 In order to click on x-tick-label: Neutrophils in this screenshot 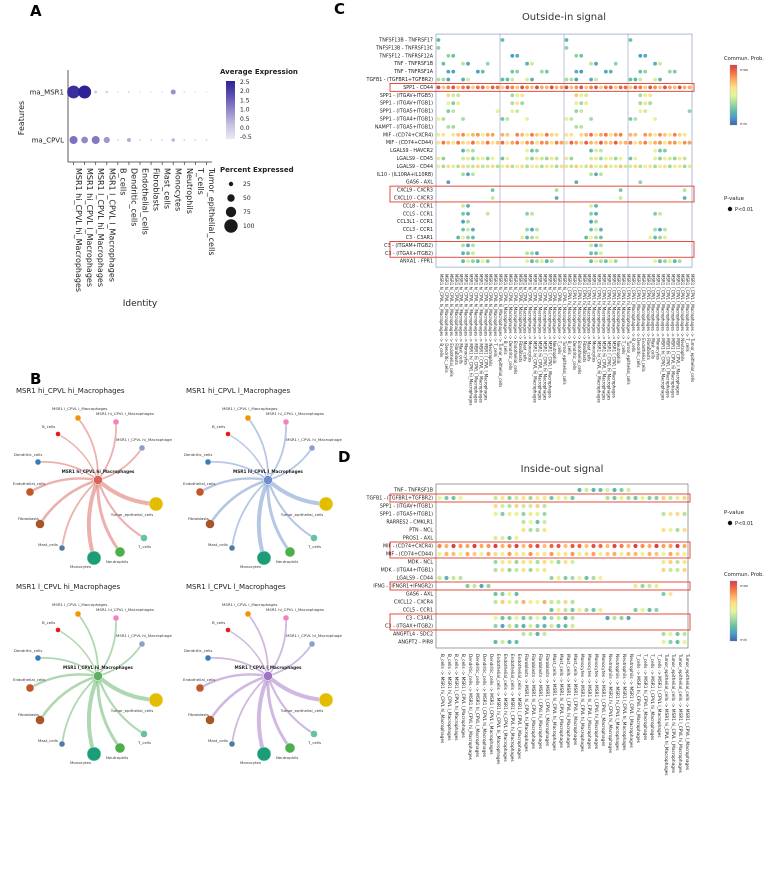, I will do `click(189, 191)`.